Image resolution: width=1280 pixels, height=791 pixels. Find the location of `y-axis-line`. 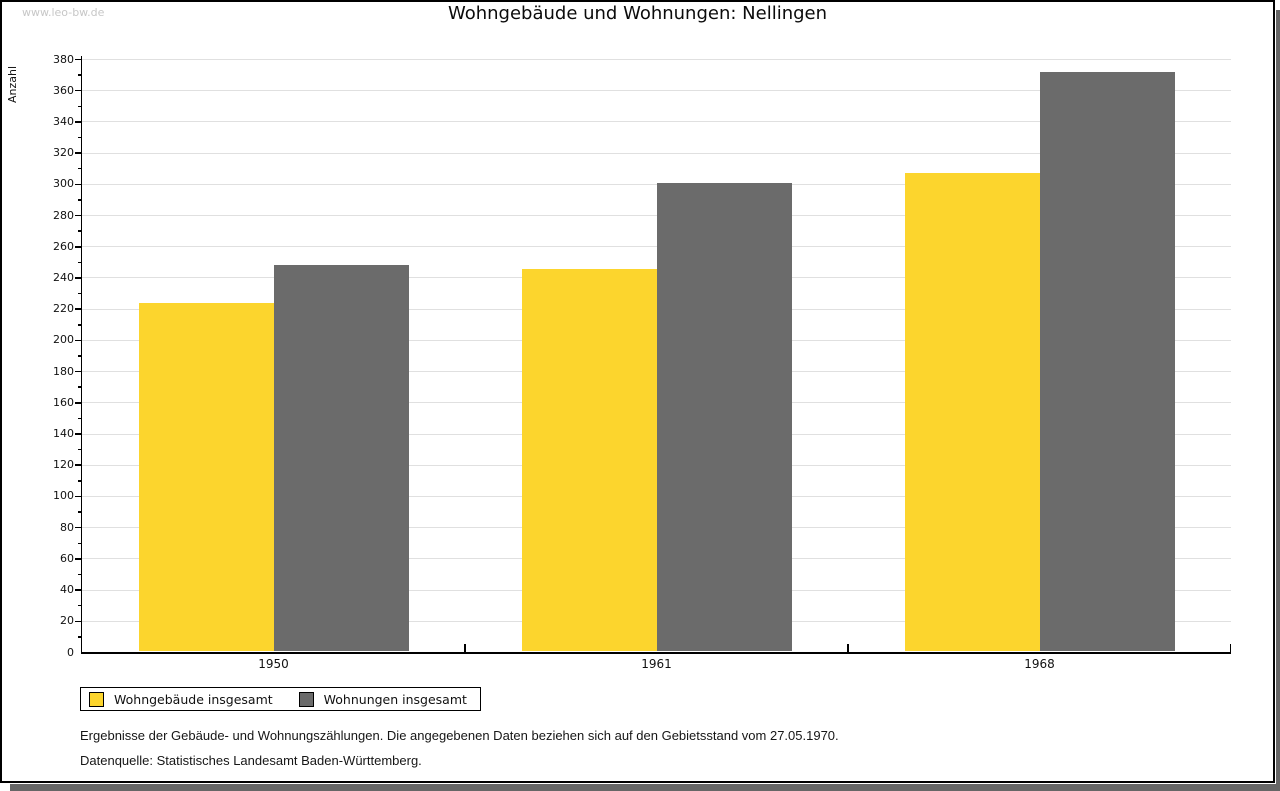

y-axis-line is located at coordinates (81, 354).